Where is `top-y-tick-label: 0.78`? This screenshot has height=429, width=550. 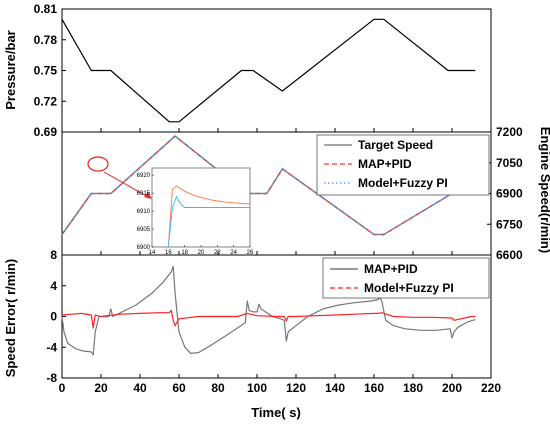
top-y-tick-label: 0.78 is located at coordinates (46, 40).